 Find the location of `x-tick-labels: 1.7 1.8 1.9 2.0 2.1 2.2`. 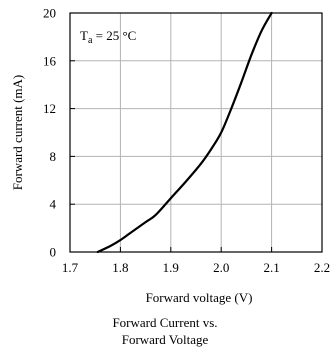

x-tick-labels: 1.7 1.8 1.9 2.0 2.1 2.2 is located at coordinates (196, 267).